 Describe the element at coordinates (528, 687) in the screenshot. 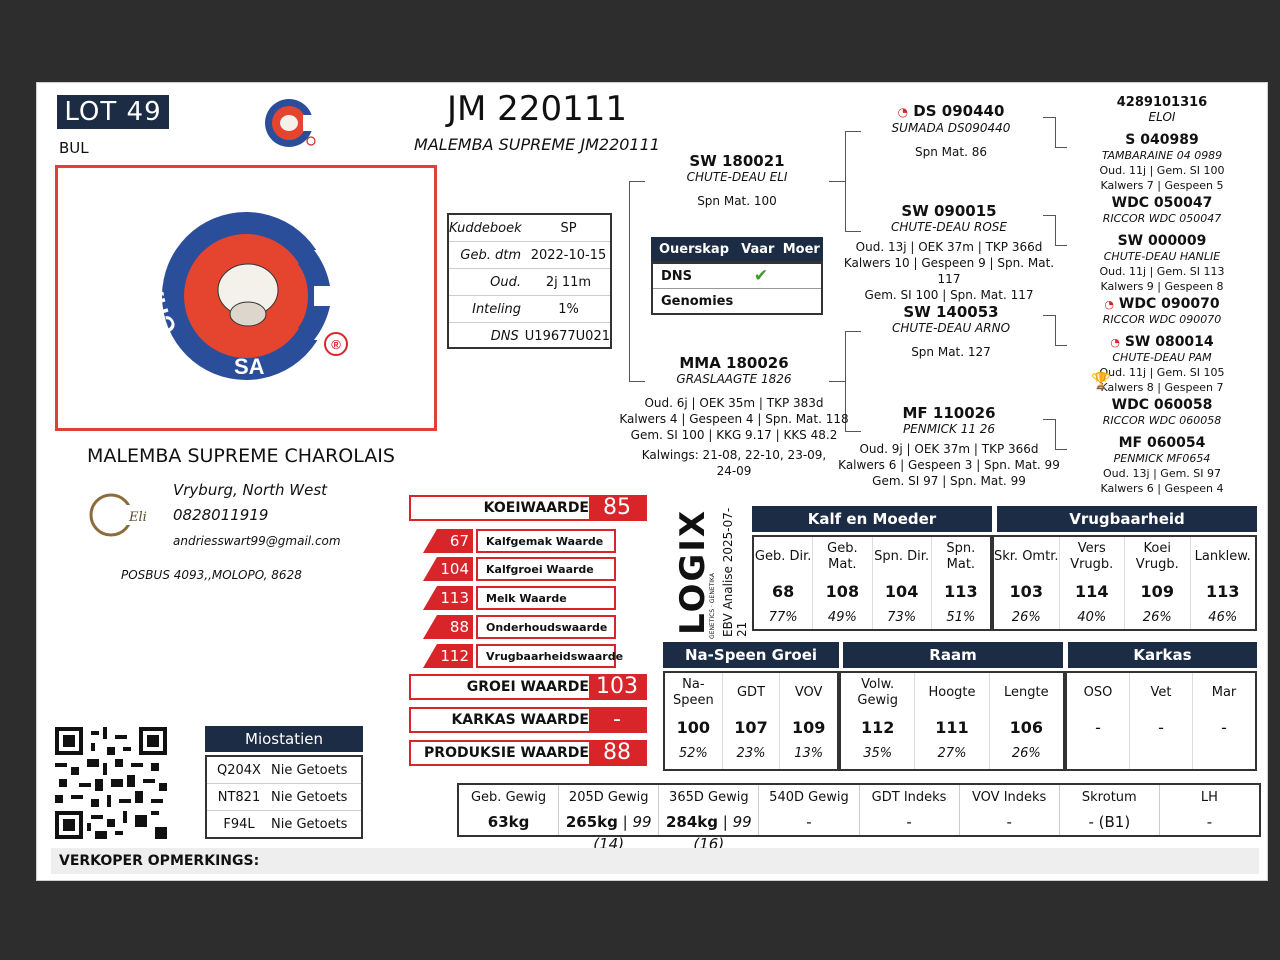

I see `groei-waarde: GROEI WAARDE 103` at that location.